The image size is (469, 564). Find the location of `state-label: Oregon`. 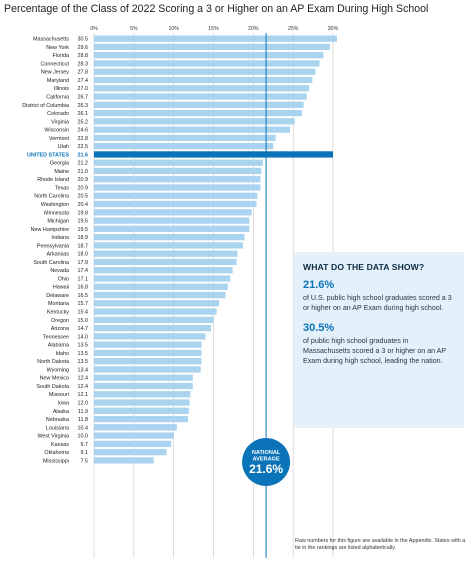

state-label: Oregon is located at coordinates (60, 321).